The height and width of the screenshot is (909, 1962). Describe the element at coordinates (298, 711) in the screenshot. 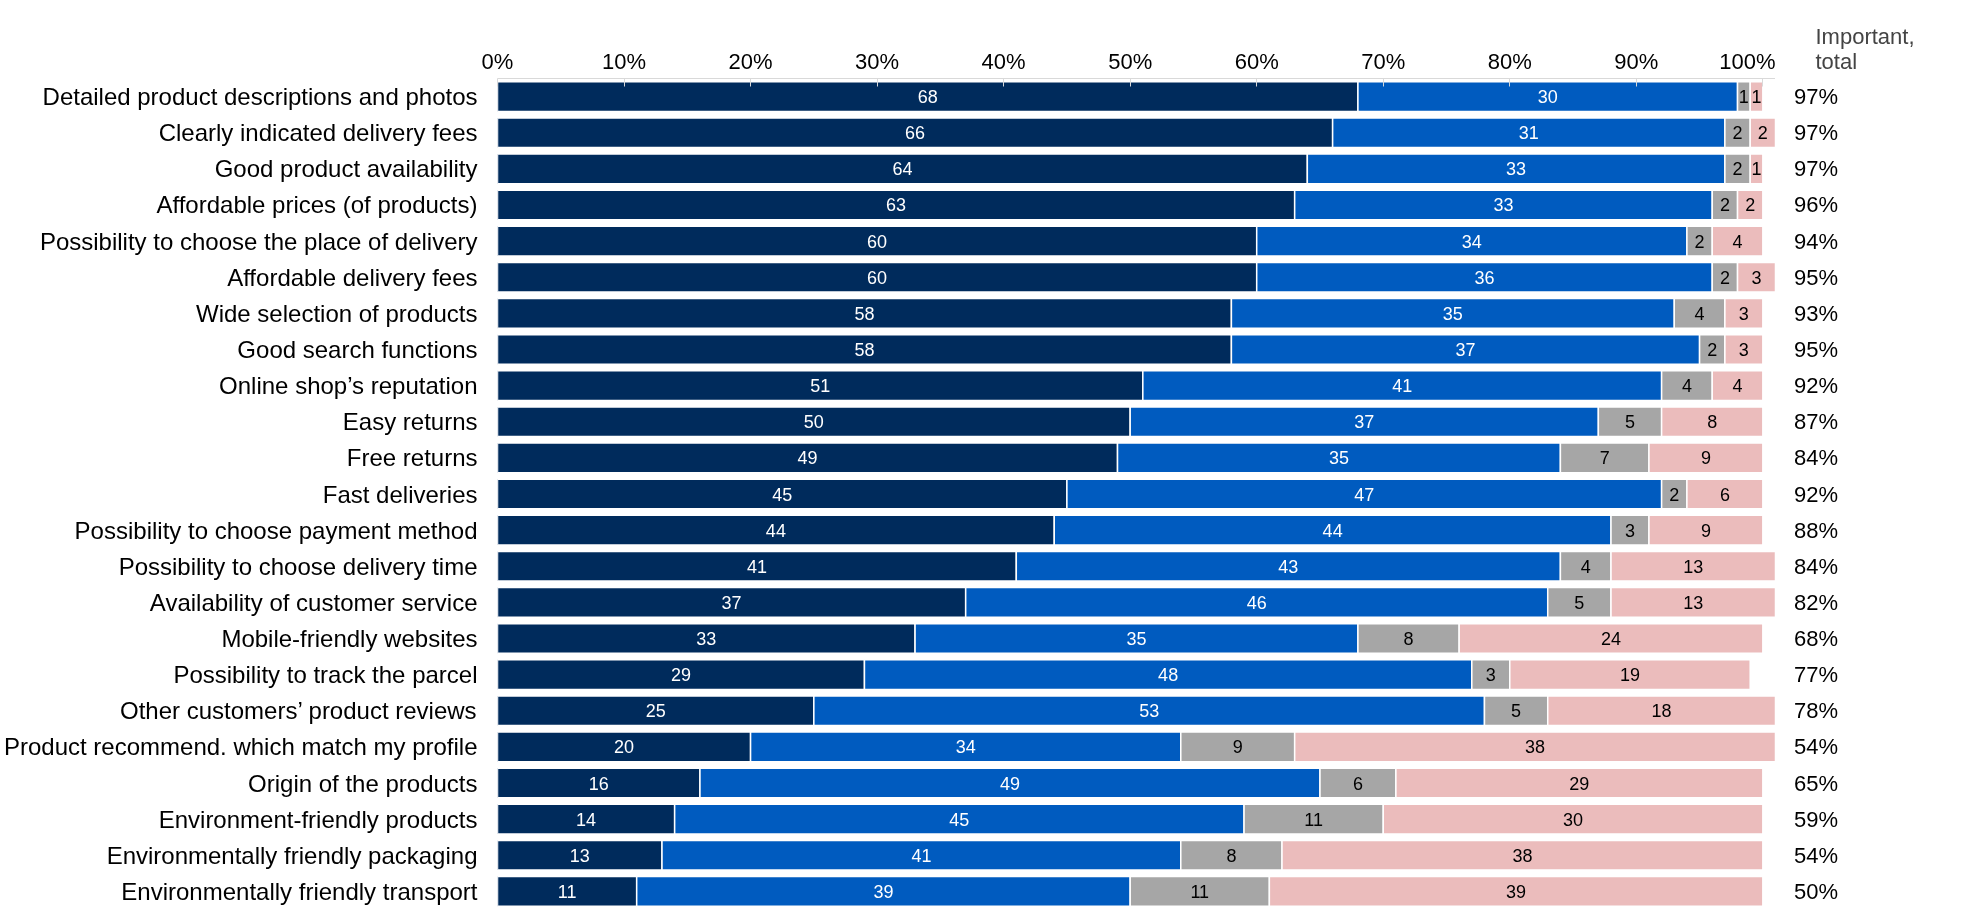

I see `y-tick-label: Other customers’ product reviews` at that location.